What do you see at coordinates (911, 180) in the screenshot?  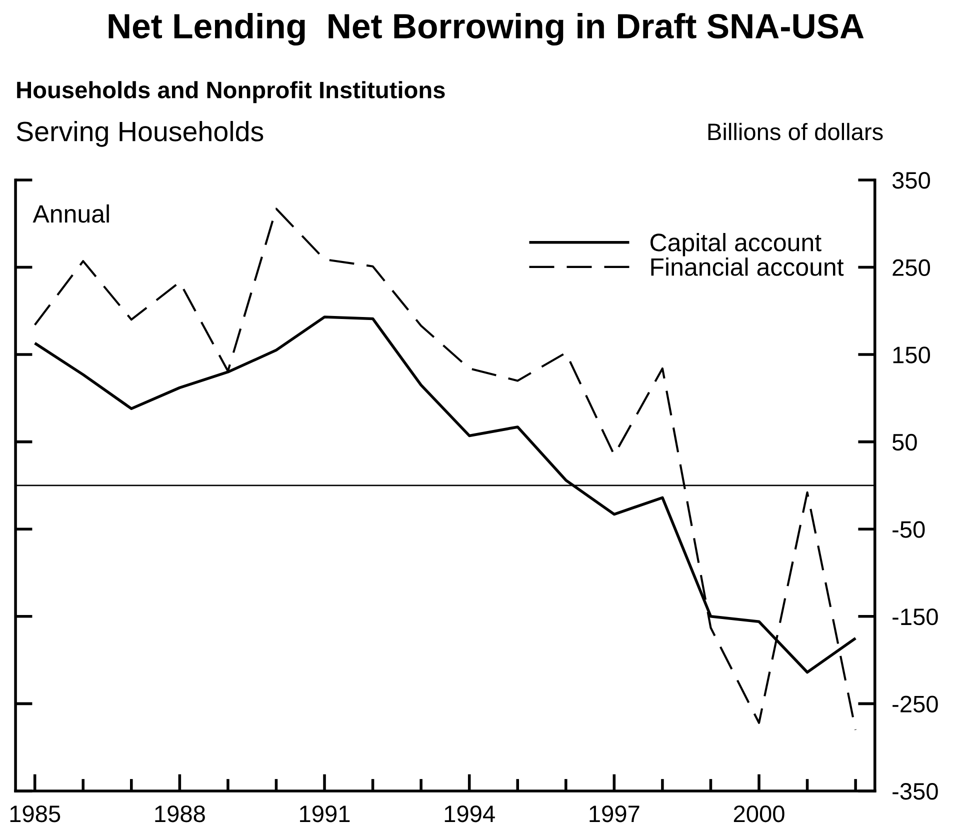 I see `y-tick-label: 350` at bounding box center [911, 180].